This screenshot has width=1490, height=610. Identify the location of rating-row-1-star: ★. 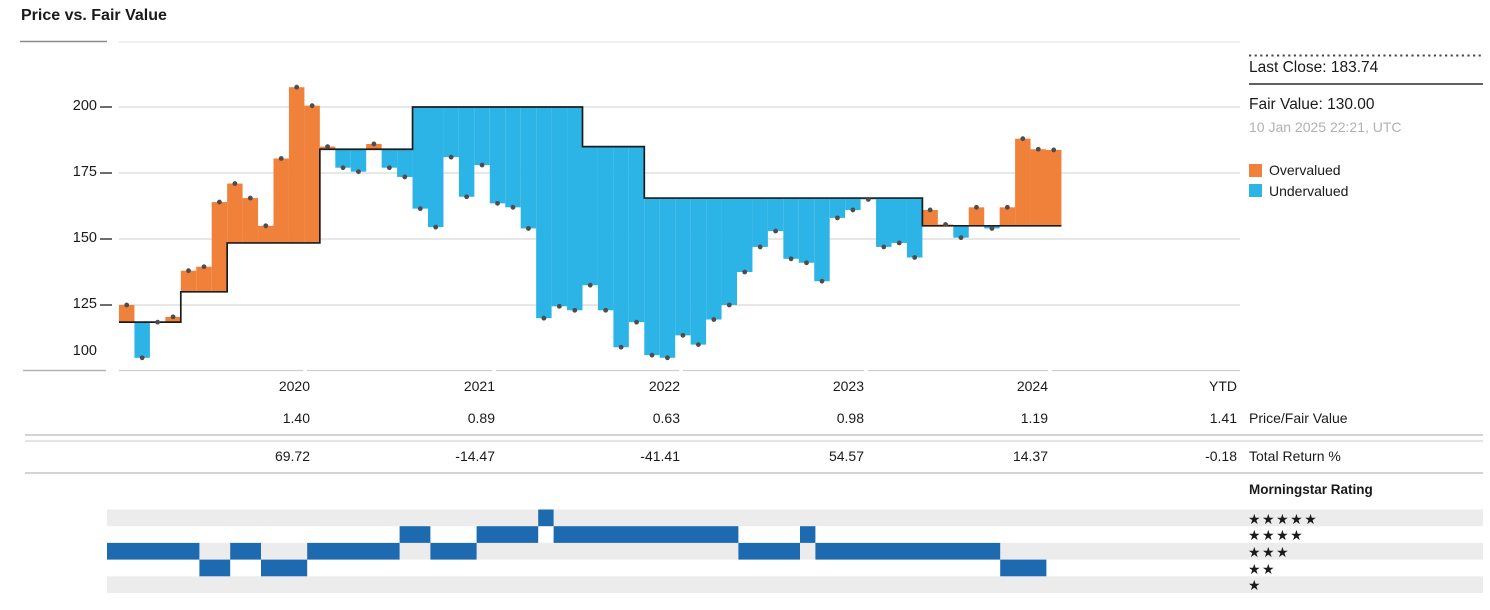
(1255, 585).